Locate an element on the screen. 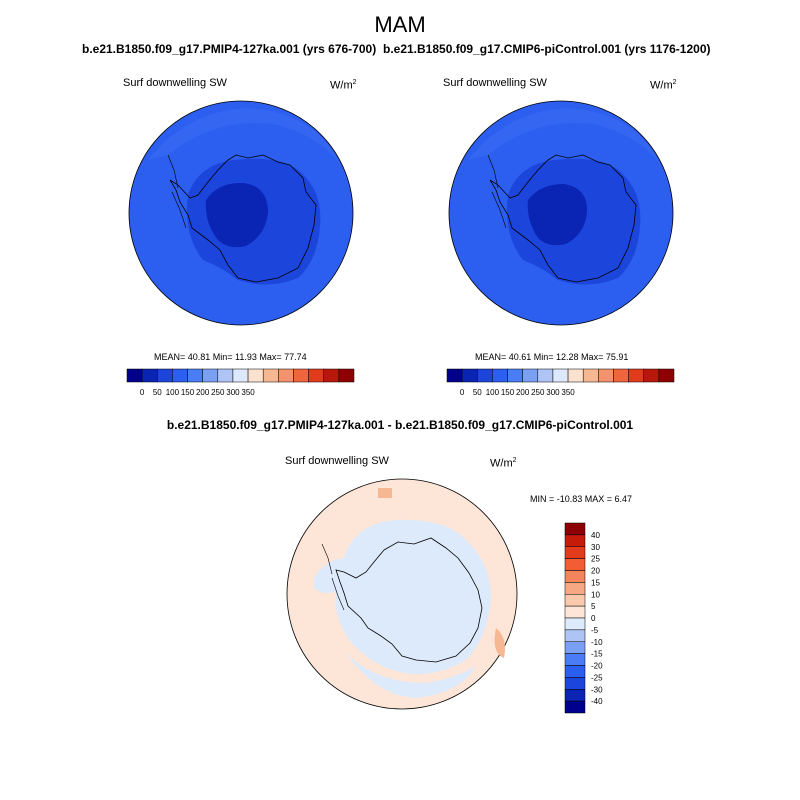 The height and width of the screenshot is (800, 800). diff-minmax: MIN = -10.83 MAX = 6.47 is located at coordinates (581, 499).